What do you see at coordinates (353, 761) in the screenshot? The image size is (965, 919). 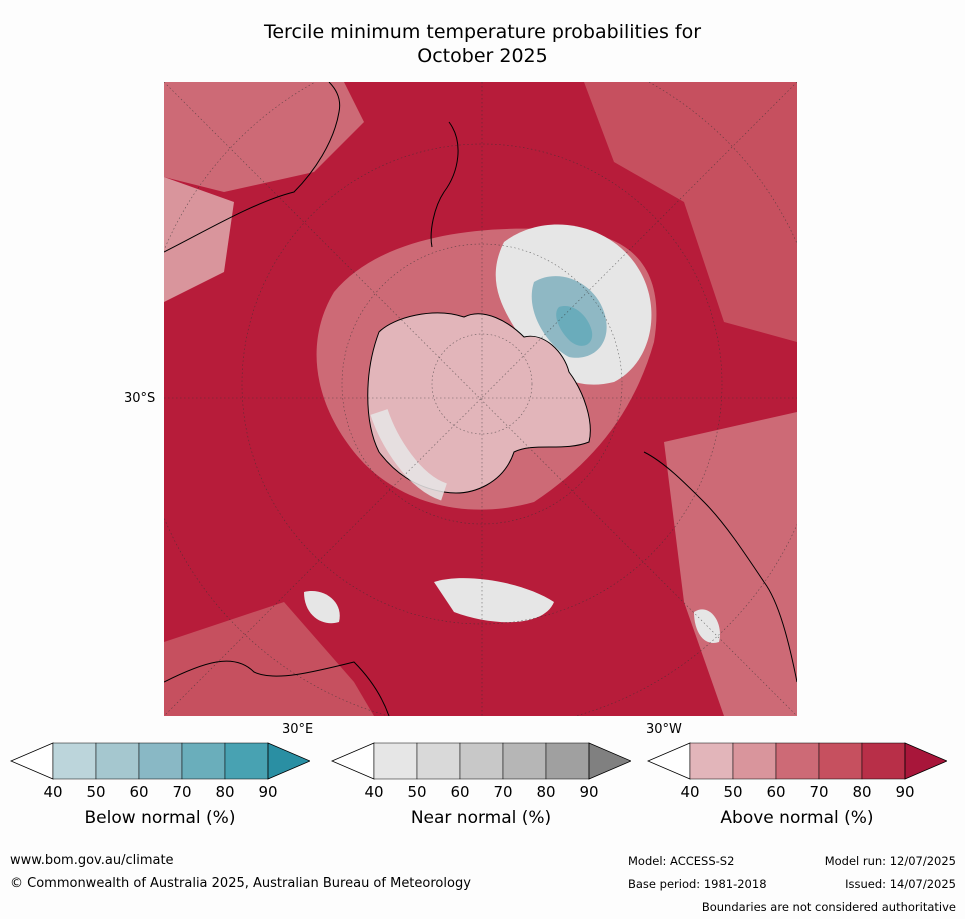 I see `near-extend-low` at bounding box center [353, 761].